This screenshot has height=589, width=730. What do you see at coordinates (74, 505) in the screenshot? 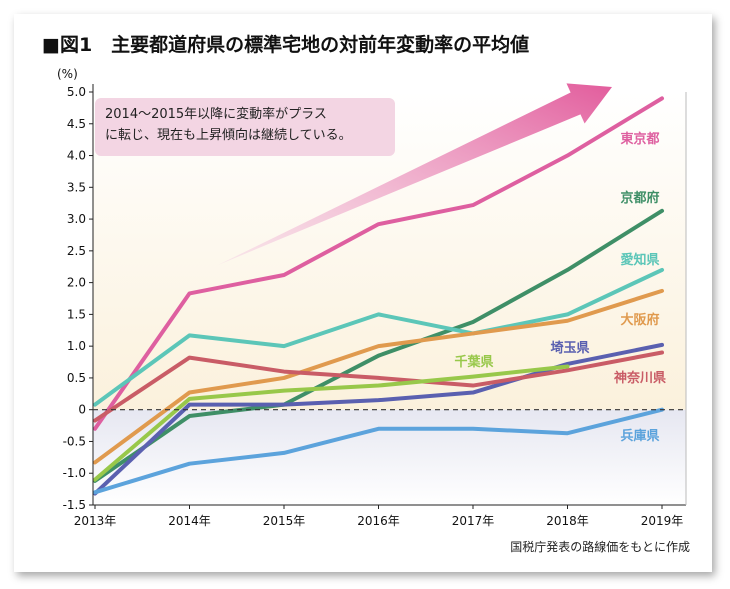
I see `y-tick-label: -1.5` at bounding box center [74, 505].